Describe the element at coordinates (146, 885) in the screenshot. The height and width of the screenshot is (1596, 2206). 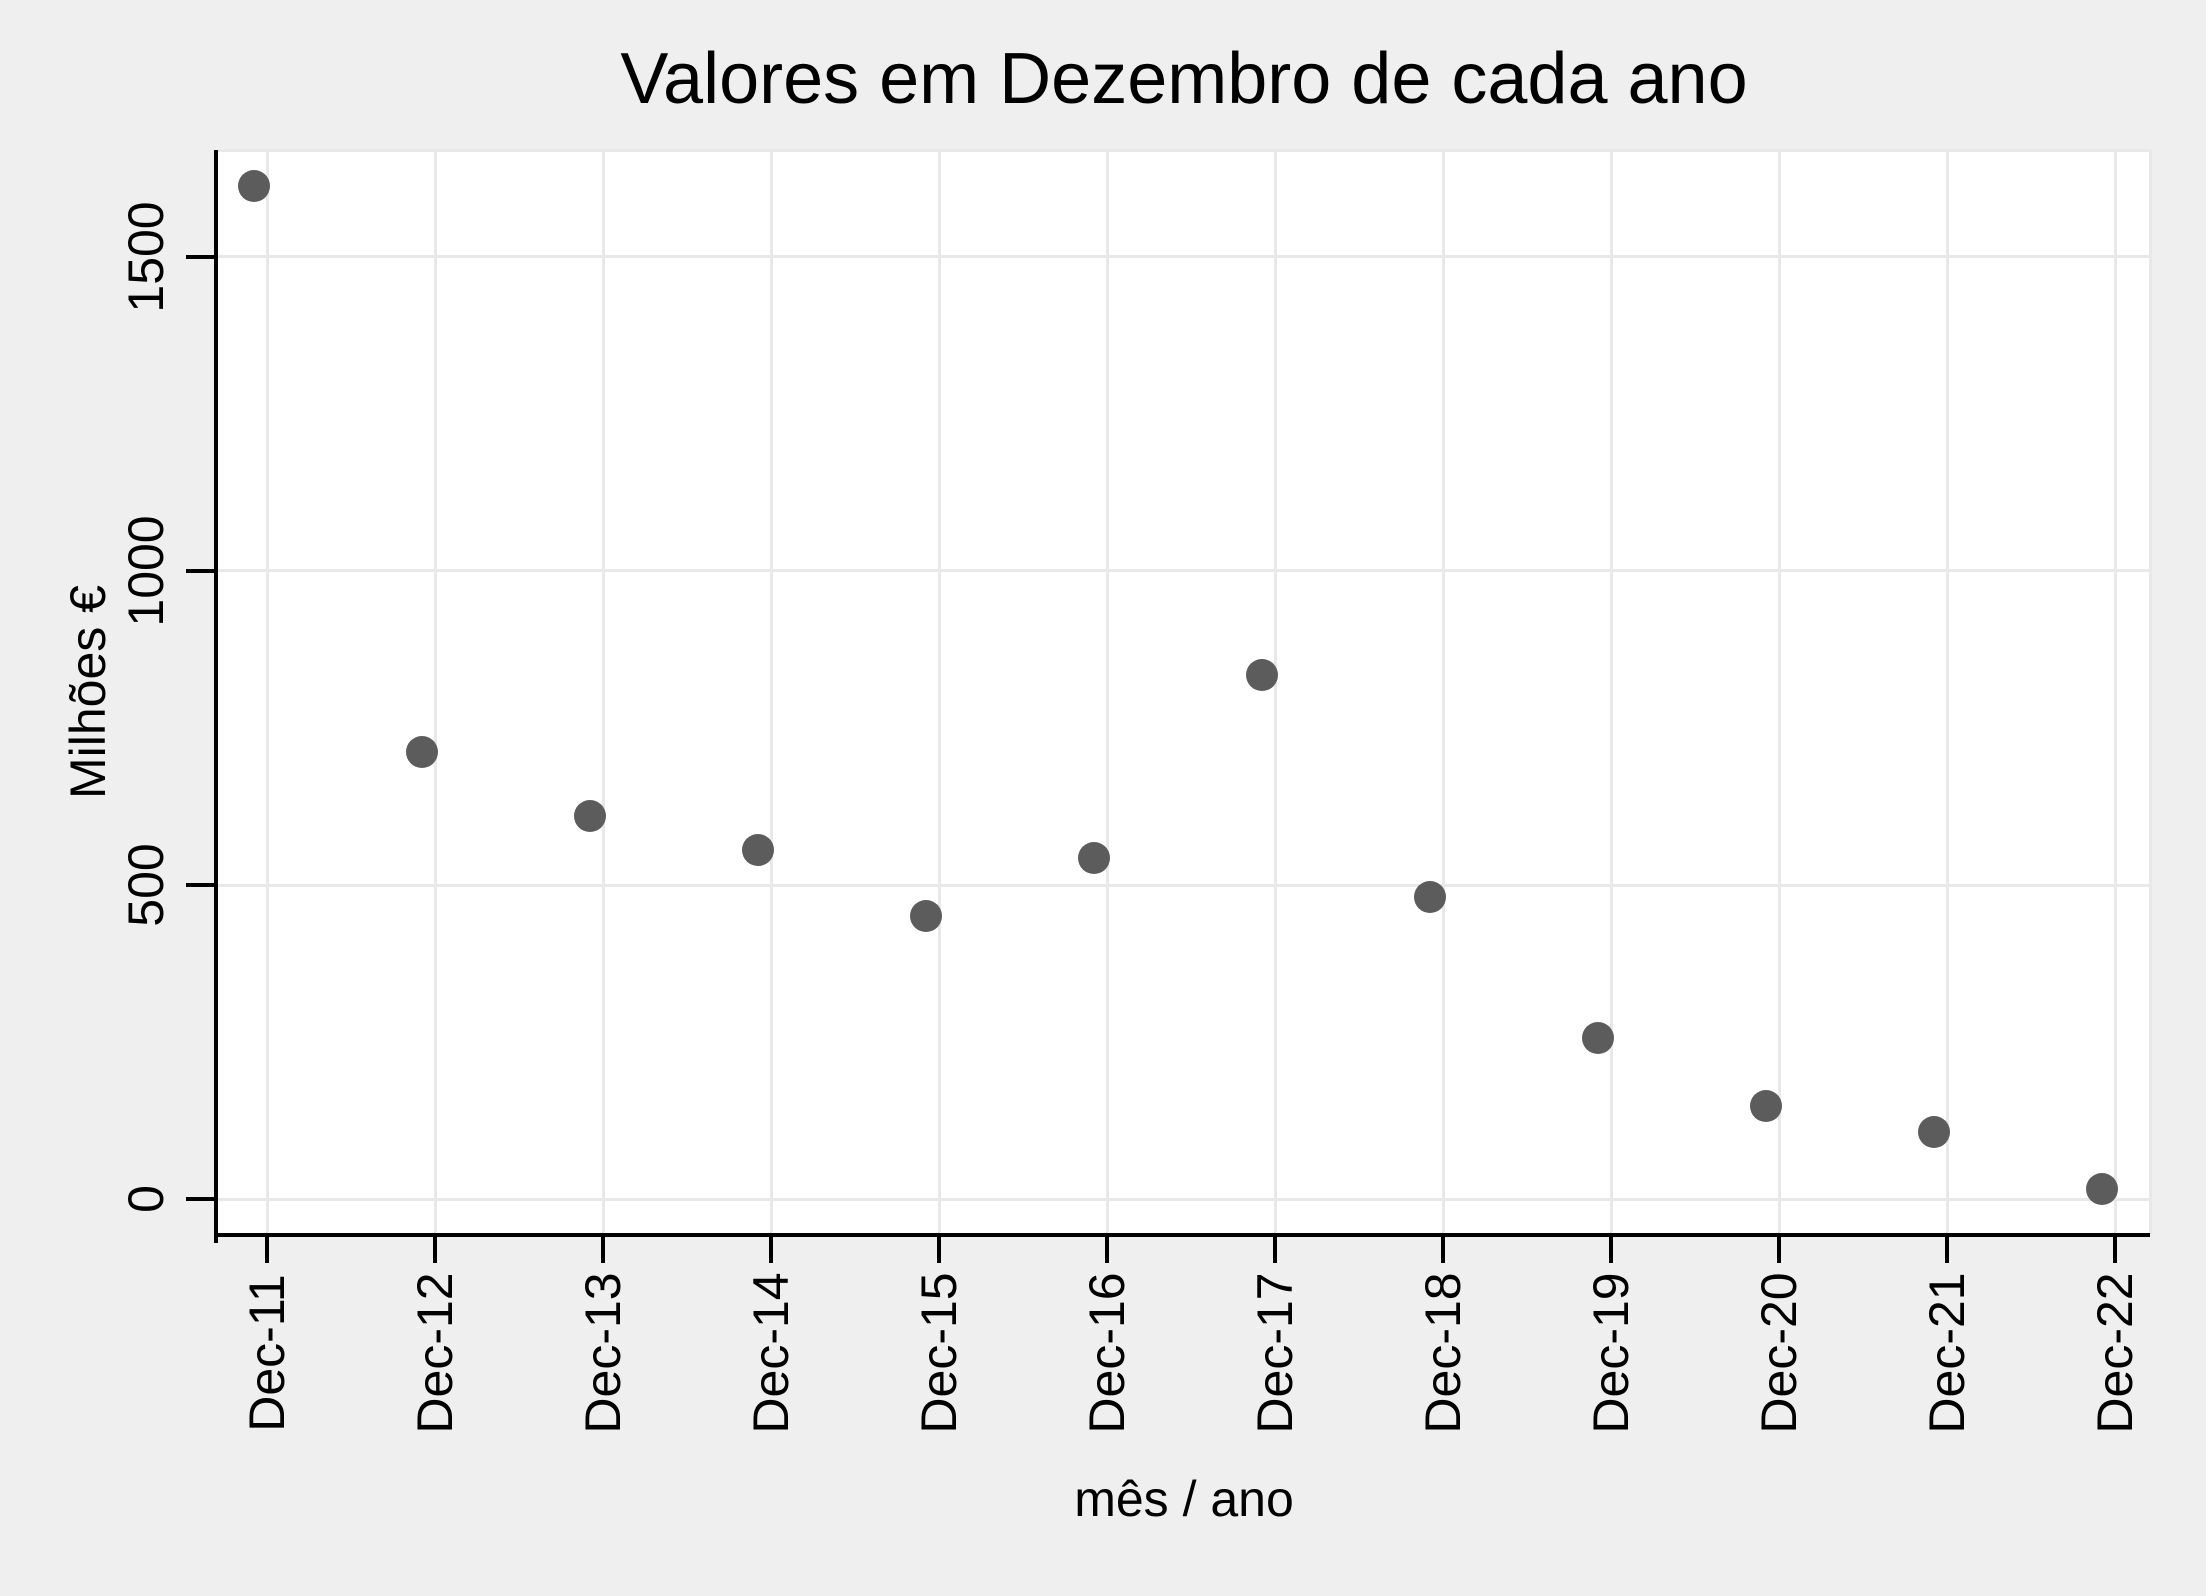
I see `y-tick-label: 500` at that location.